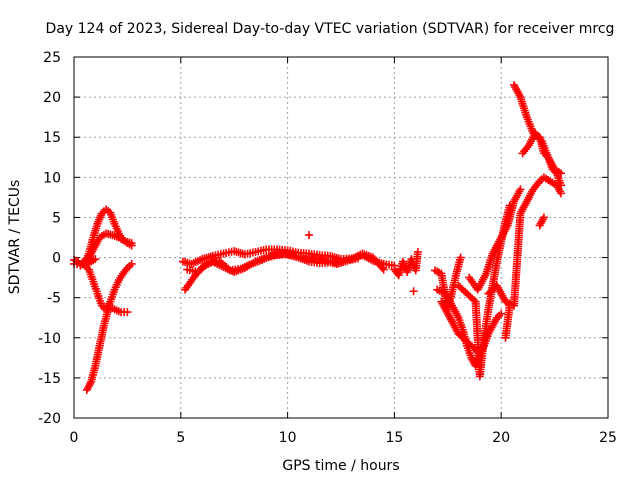  Describe the element at coordinates (54, 299) in the screenshot. I see `y-tick-label: -5` at that location.